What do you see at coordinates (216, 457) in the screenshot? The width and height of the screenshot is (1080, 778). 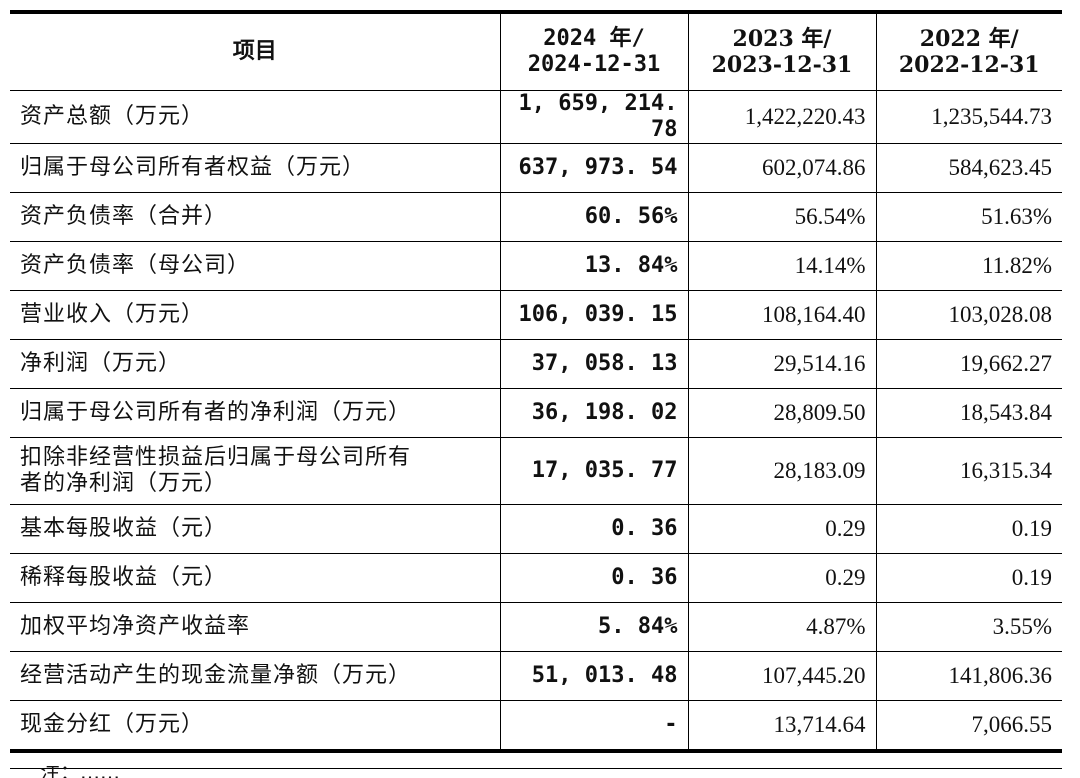 I see `row-item-line: 扣除非经营性损益后归属于母公司所有` at bounding box center [216, 457].